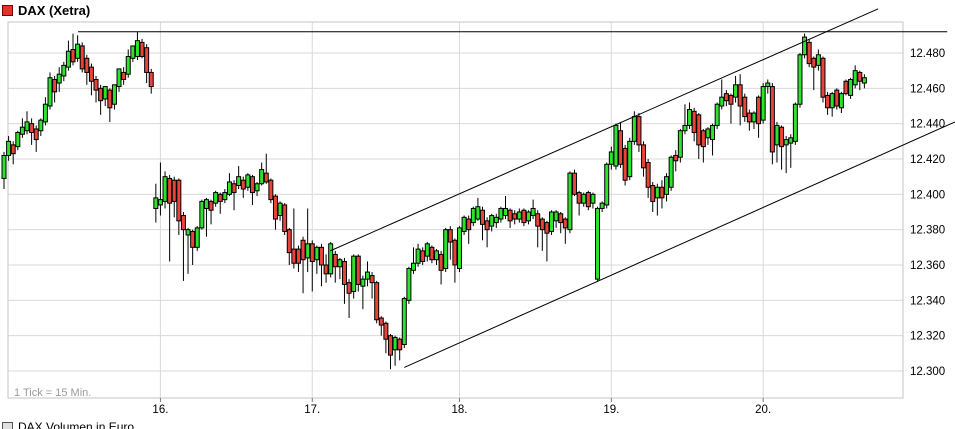 The image size is (955, 429). I want to click on chart-title: DAX (Xetra), so click(54, 10).